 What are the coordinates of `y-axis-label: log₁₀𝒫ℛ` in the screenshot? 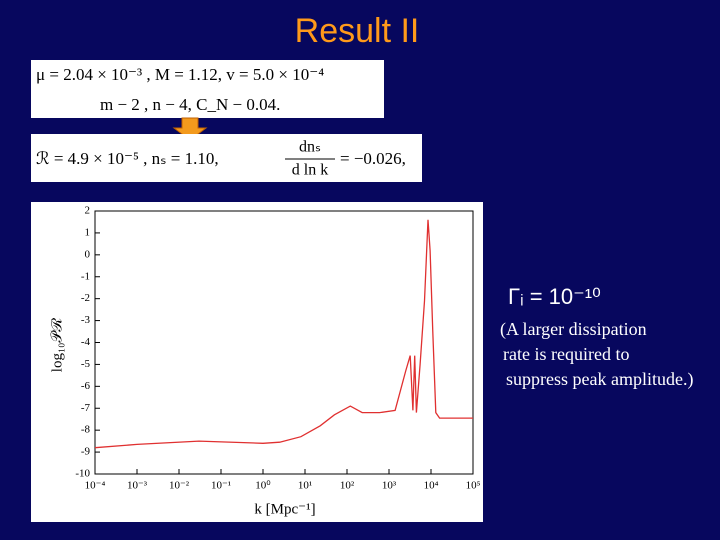 It's located at (57, 345).